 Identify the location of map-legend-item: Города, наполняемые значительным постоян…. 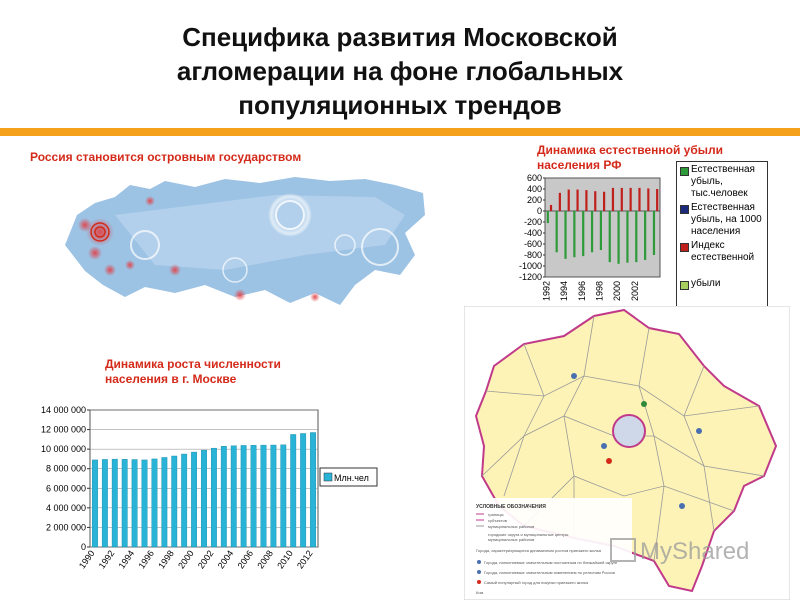
(551, 562).